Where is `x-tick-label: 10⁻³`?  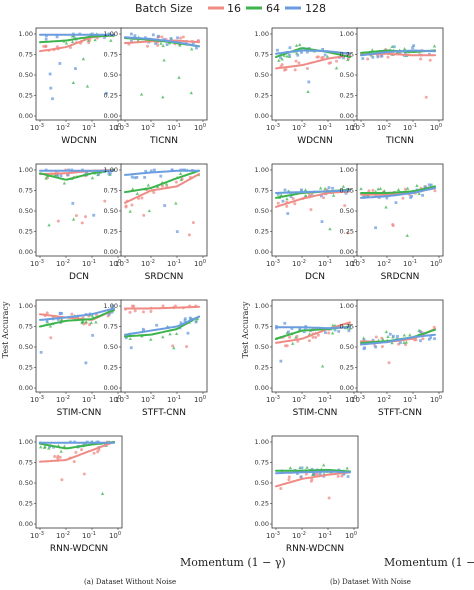
x-tick-label: 10⁻³ is located at coordinates (122, 127).